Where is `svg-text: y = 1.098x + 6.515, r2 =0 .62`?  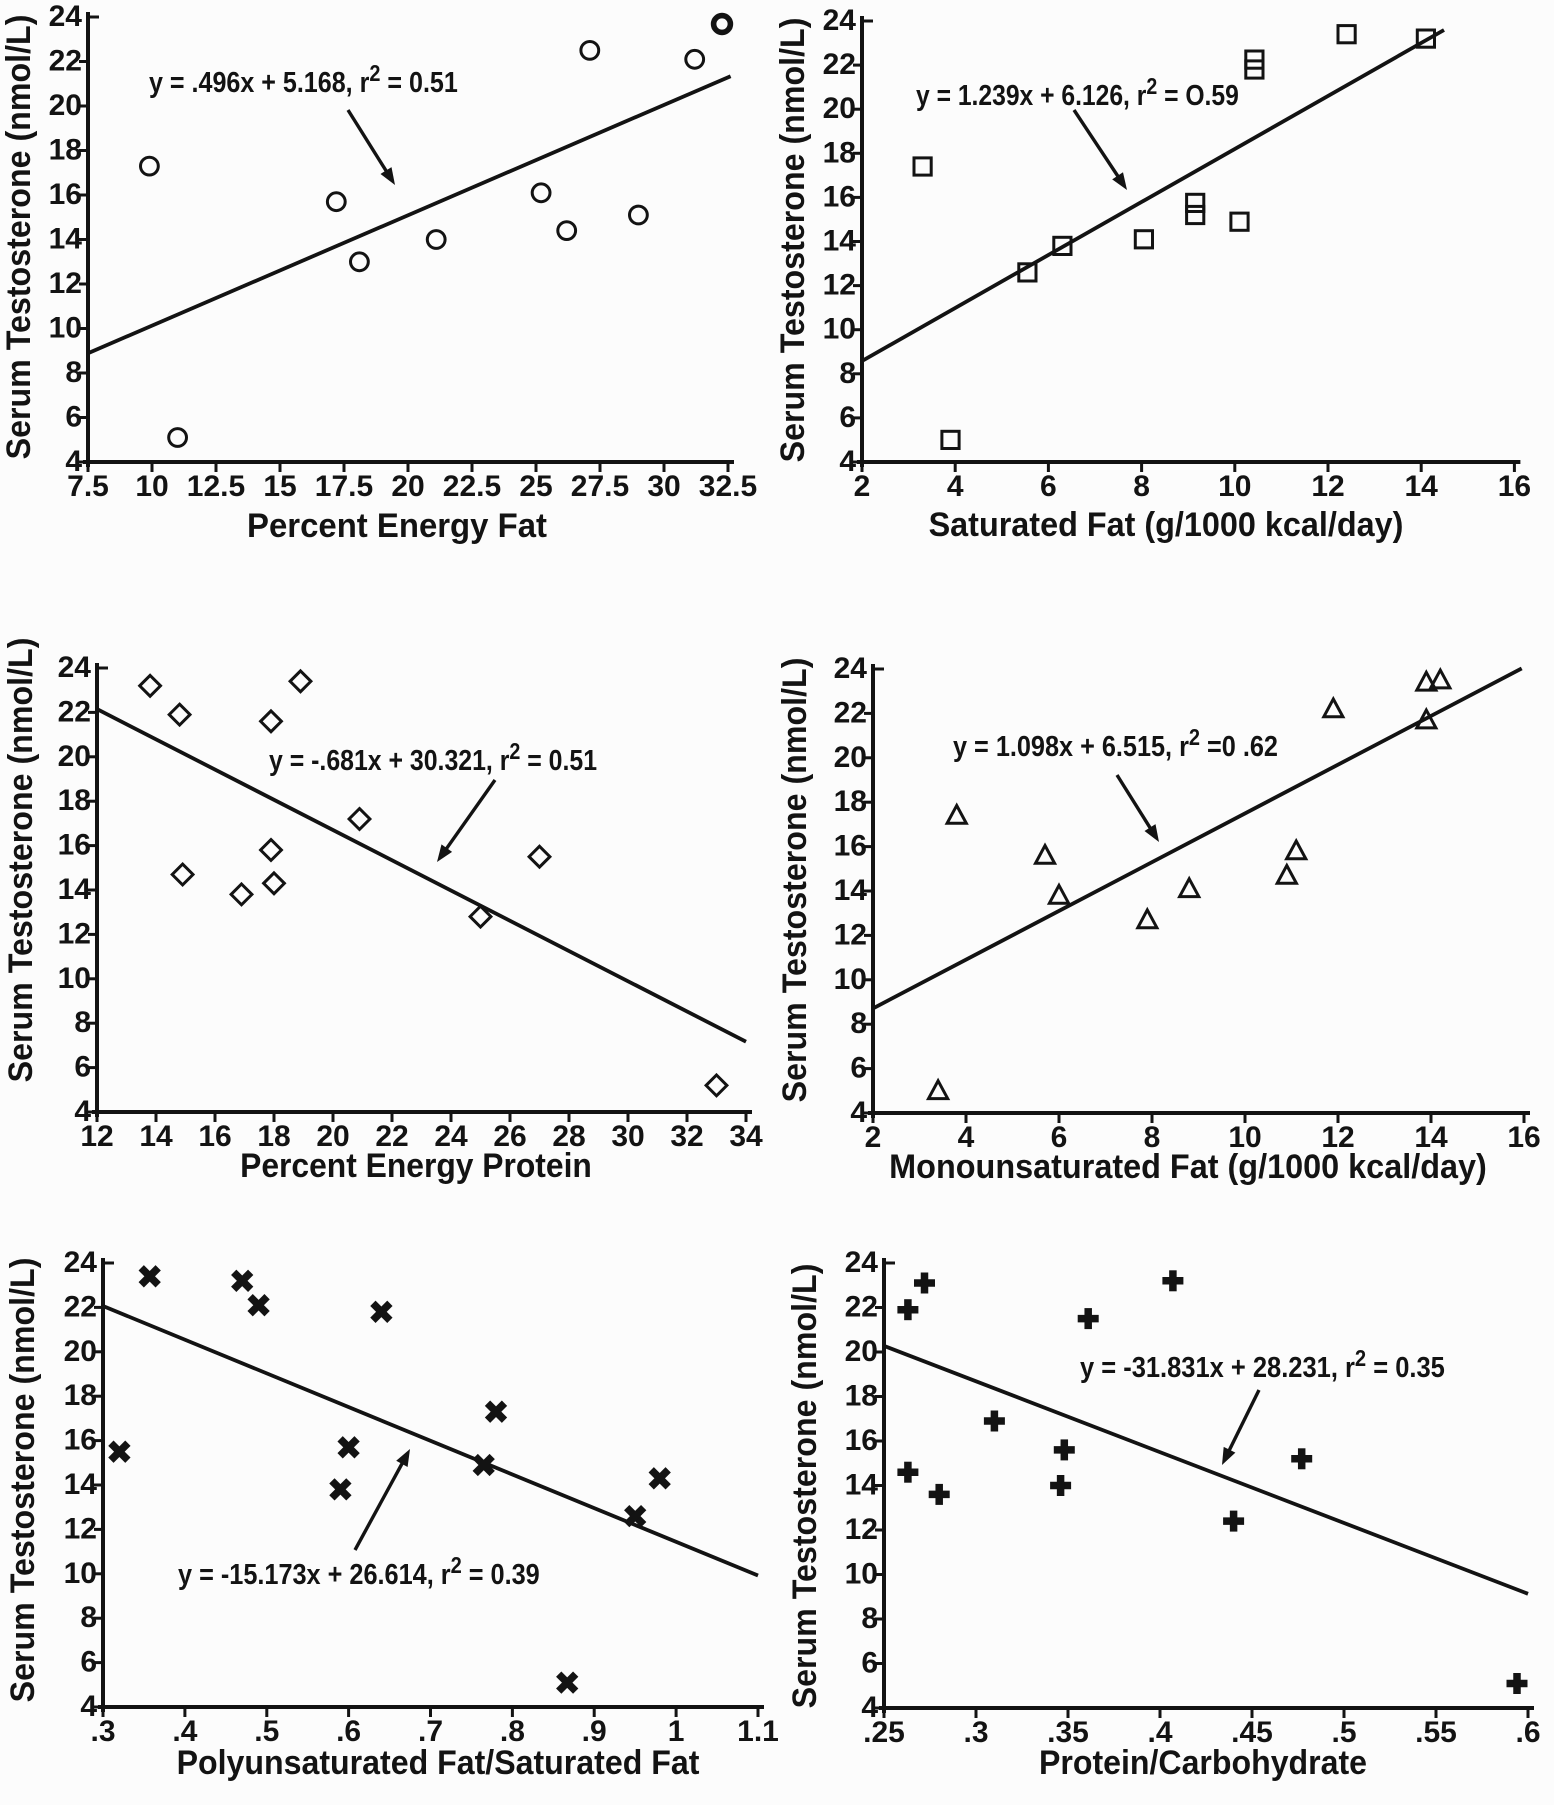 svg-text: y = 1.098x + 6.515, r2 =0 .62 is located at coordinates (1115, 743).